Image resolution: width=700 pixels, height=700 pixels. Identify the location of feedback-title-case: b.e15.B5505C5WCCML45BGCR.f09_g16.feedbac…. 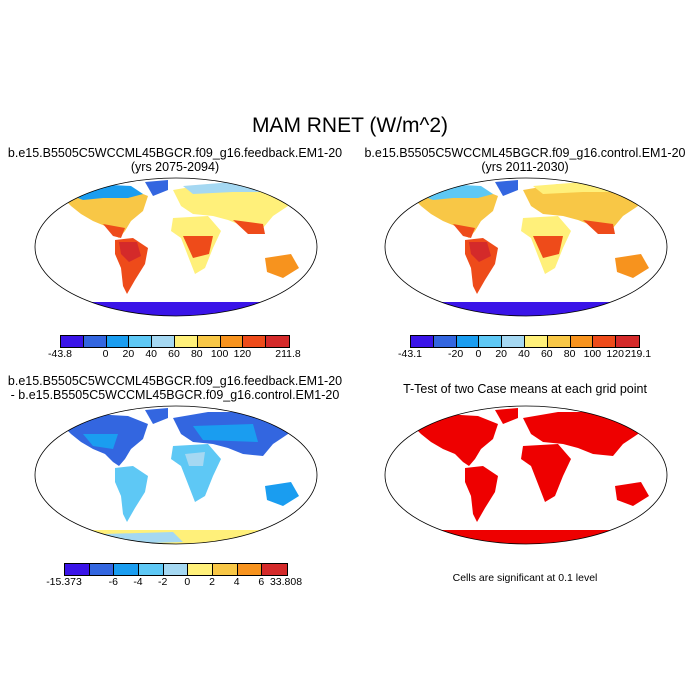
(175, 153).